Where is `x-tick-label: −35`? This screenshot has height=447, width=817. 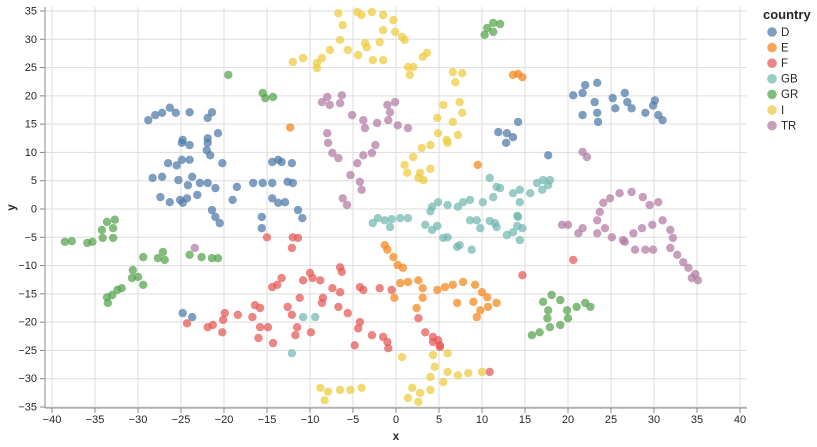 x-tick-label: −35 is located at coordinates (95, 420).